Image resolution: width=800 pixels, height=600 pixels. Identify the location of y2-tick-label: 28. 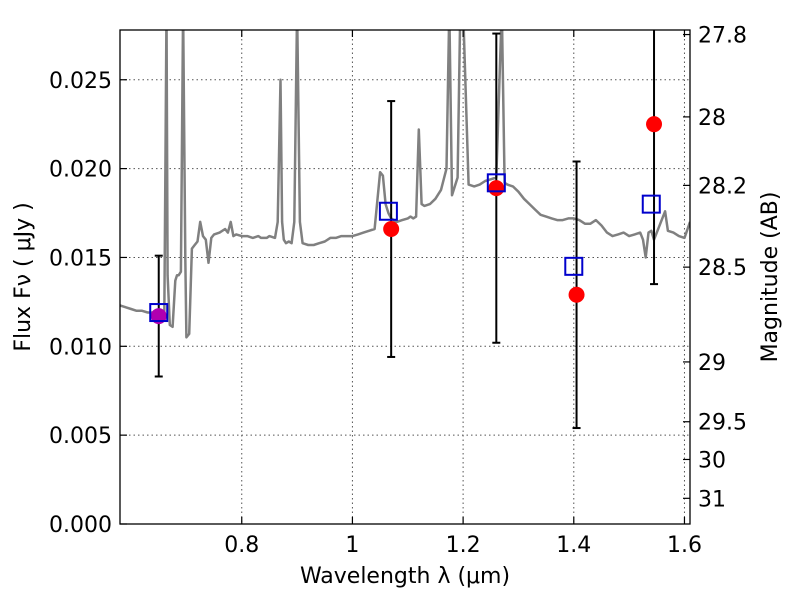
(712, 118).